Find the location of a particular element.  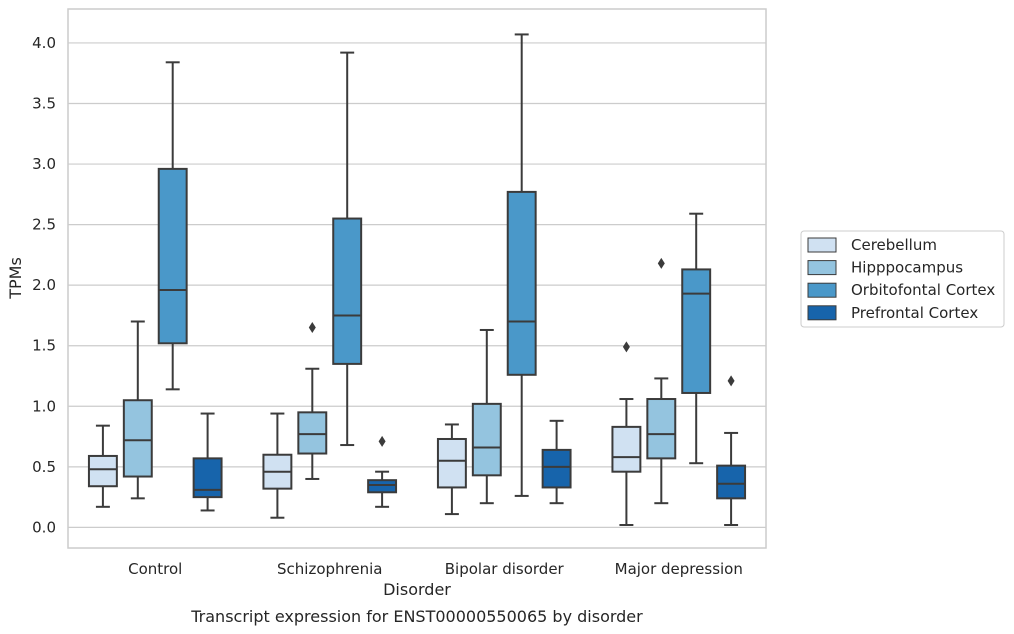

y-tick-labels: 0.0 0.5 1.0 1.5 2.0 2.5 3.0 3.5 4.0 is located at coordinates (44, 285).